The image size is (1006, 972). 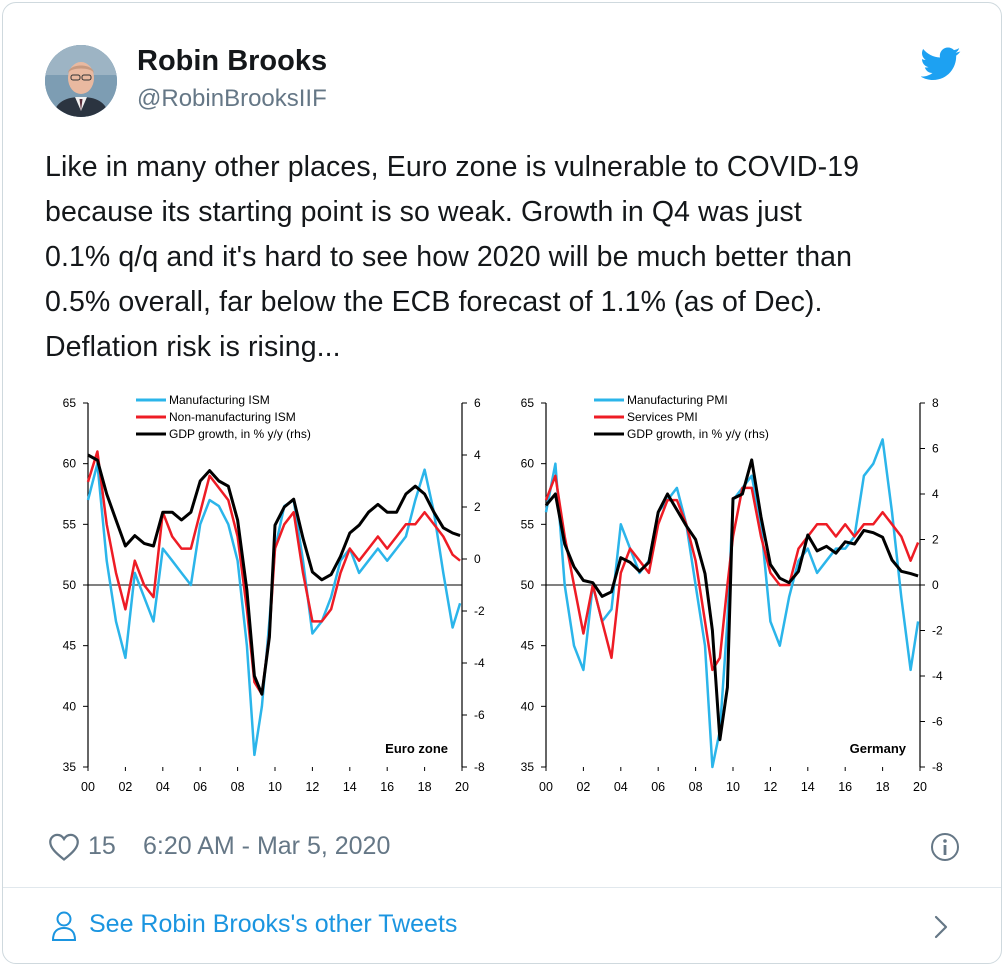 I want to click on chevron-right-icon, so click(x=941, y=927).